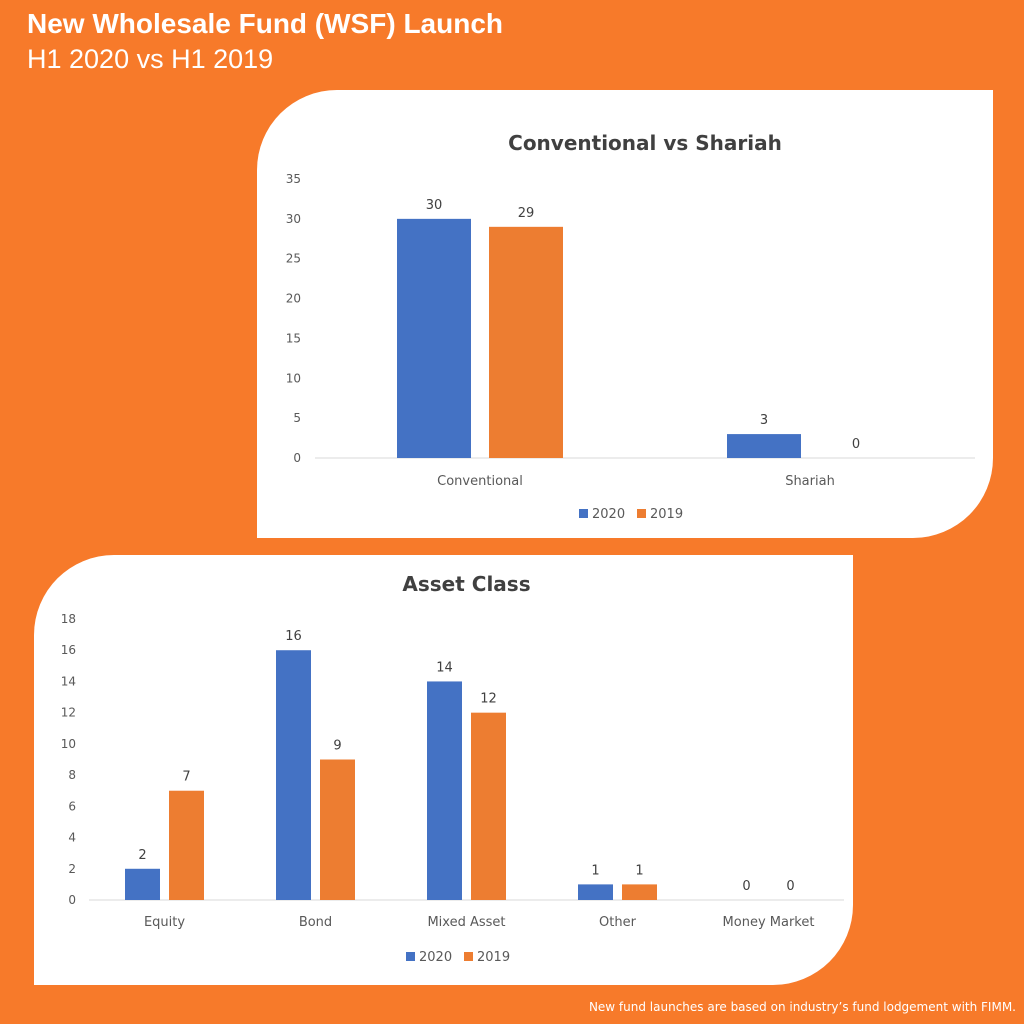 The width and height of the screenshot is (1024, 1024). What do you see at coordinates (68, 619) in the screenshot?
I see `y-tick-label: 18` at bounding box center [68, 619].